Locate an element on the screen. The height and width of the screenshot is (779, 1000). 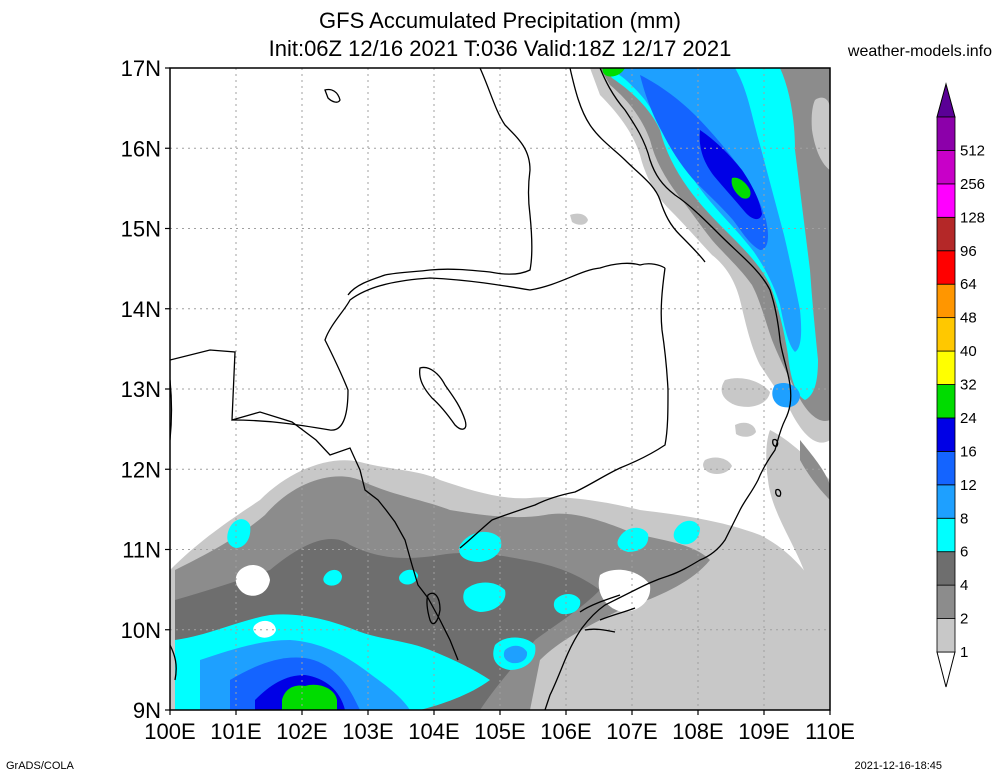
island-phu-quoc is located at coordinates (433, 608).